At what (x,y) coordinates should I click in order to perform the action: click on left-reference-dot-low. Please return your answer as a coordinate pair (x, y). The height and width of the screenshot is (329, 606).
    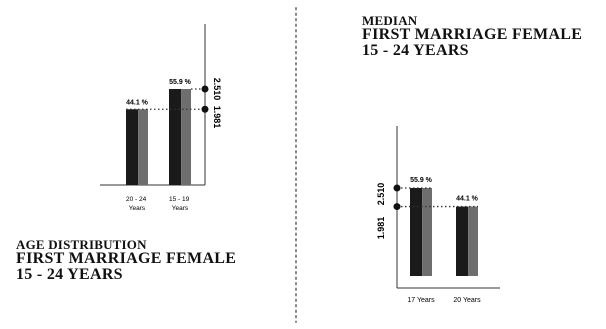
    Looking at the image, I should click on (205, 109).